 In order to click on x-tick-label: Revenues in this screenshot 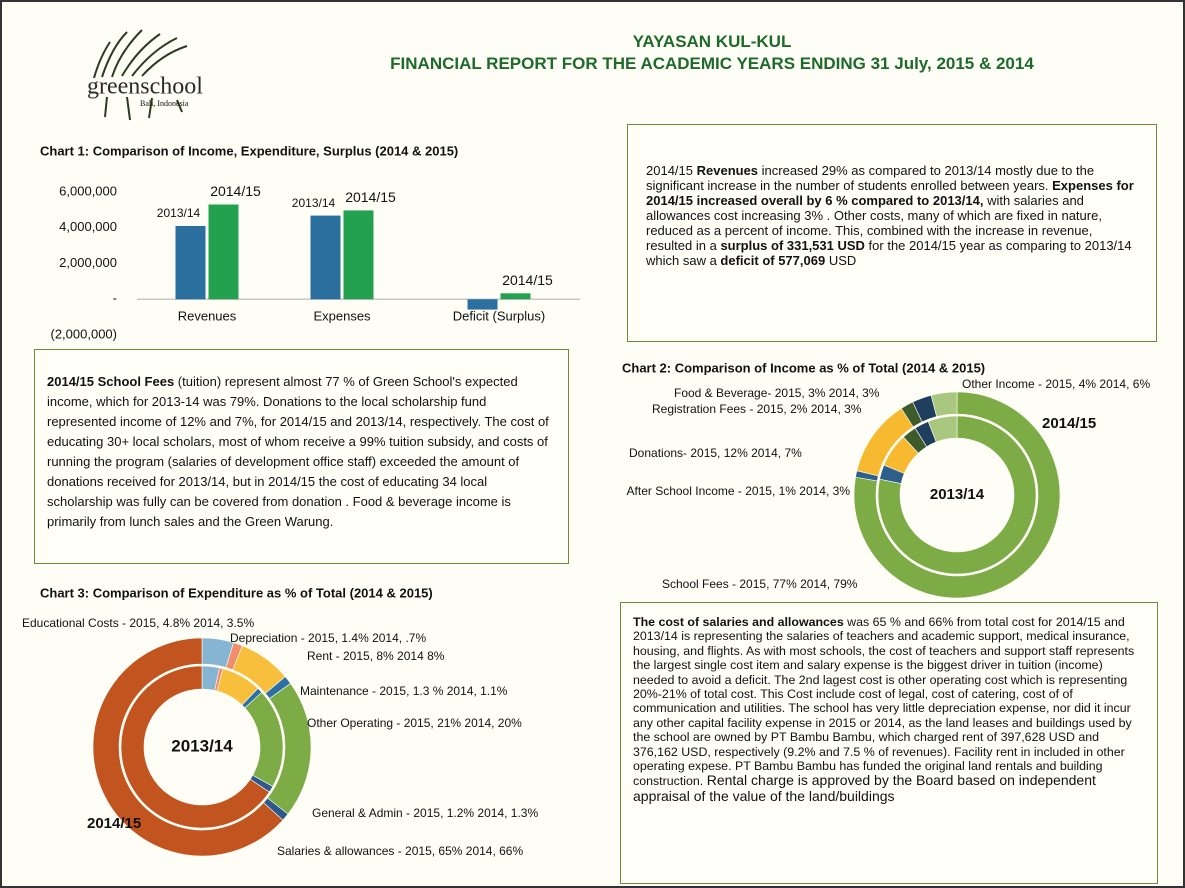, I will do `click(207, 315)`.